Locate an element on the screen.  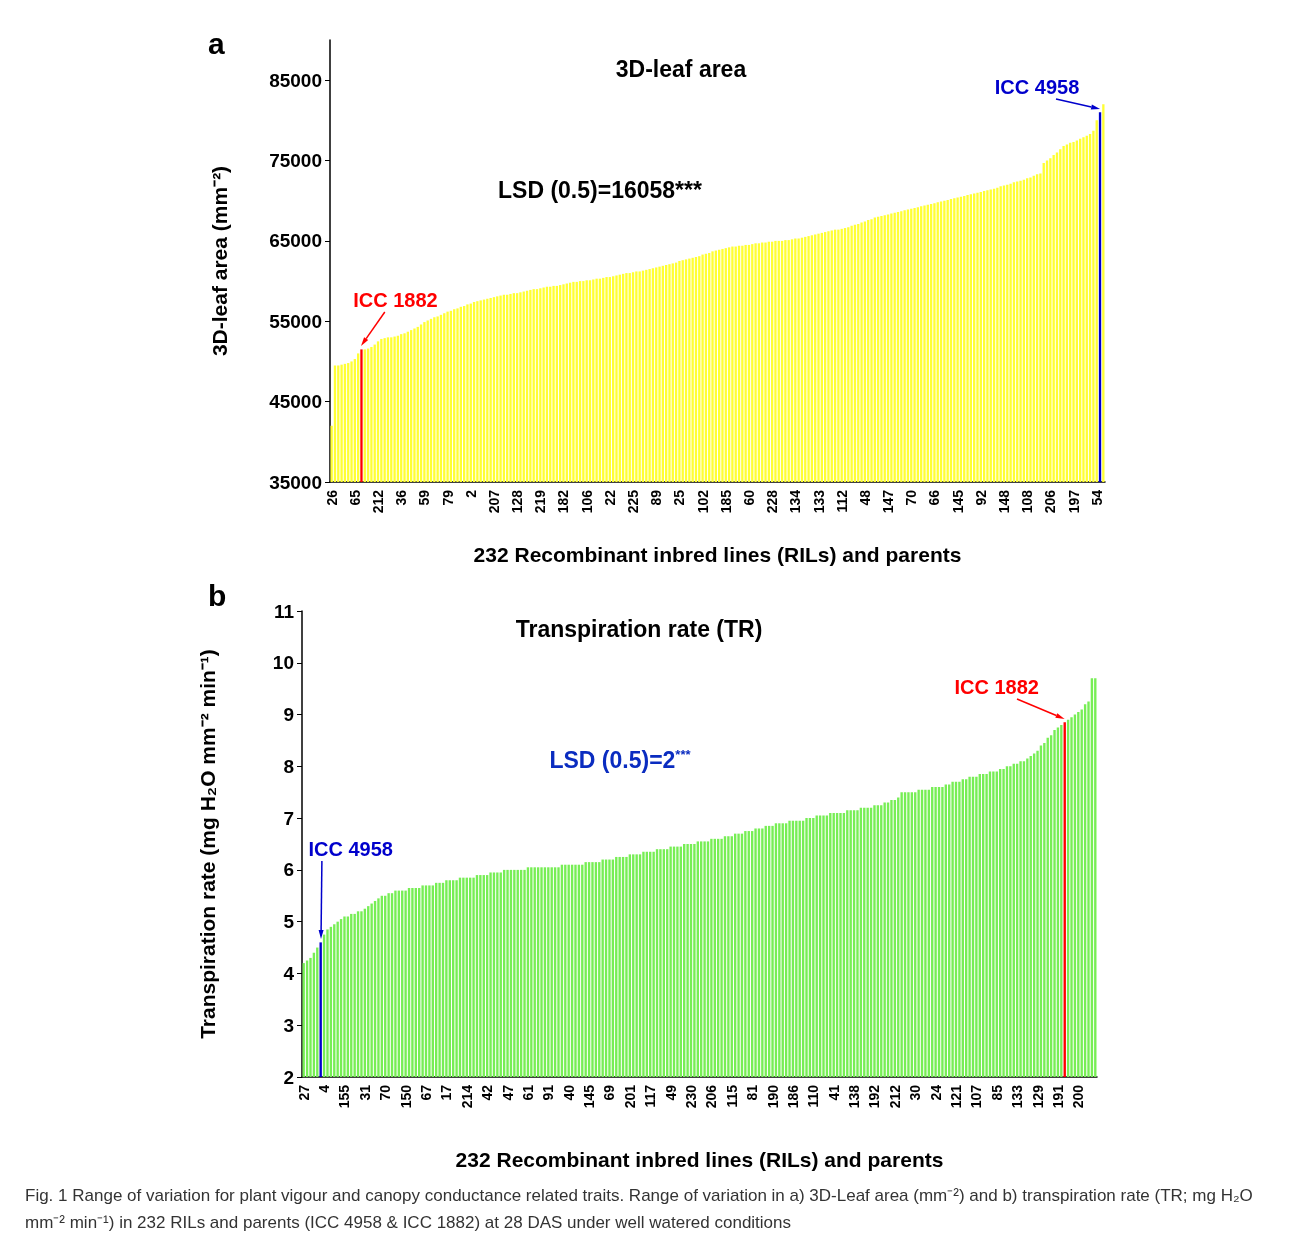
x-tick-label: 85 is located at coordinates (996, 1092).